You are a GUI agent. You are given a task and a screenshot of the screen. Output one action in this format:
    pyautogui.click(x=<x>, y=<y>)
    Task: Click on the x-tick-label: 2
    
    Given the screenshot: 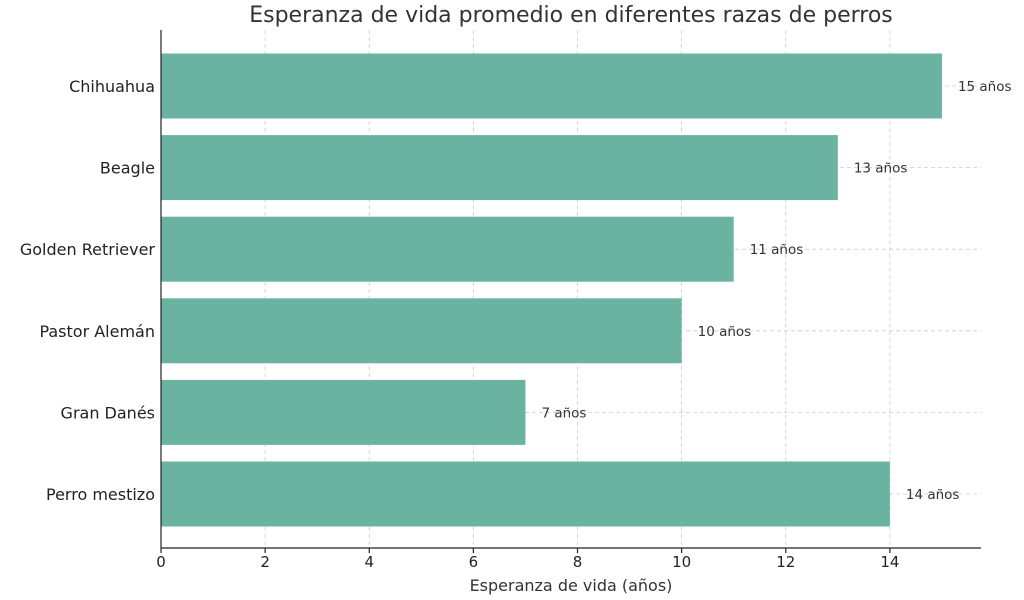 What is the action you would take?
    pyautogui.click(x=265, y=562)
    